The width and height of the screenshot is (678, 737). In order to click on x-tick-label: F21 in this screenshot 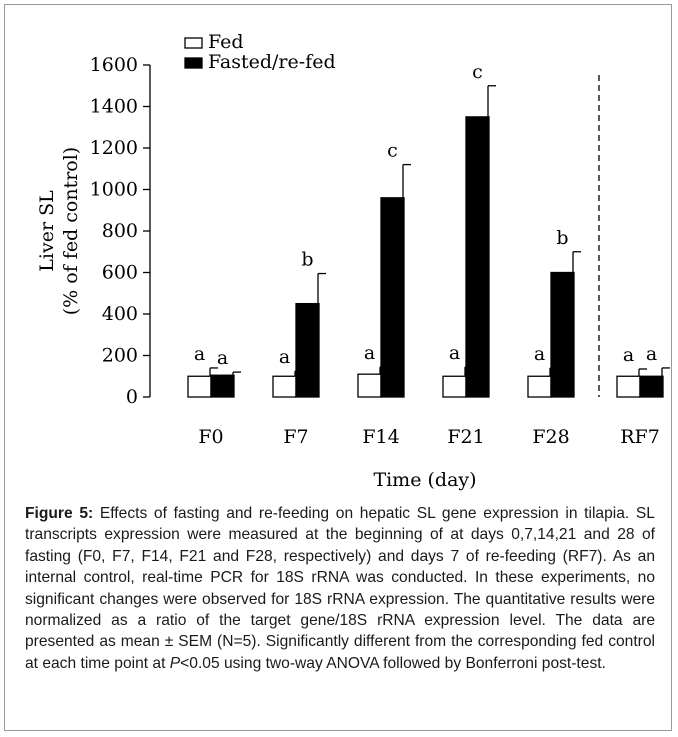, I will do `click(465, 437)`.